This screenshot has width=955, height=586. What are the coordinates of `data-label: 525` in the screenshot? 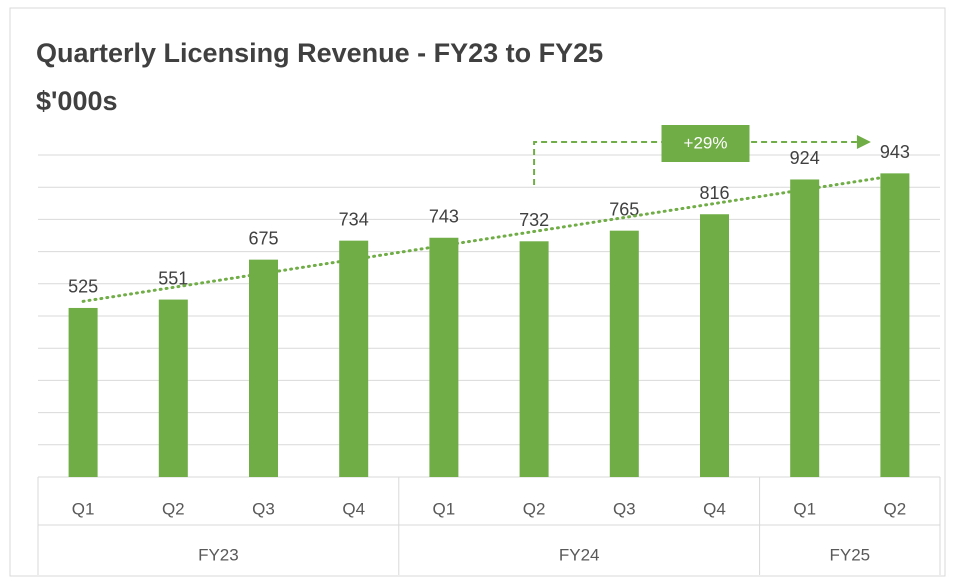 It's located at (83, 287).